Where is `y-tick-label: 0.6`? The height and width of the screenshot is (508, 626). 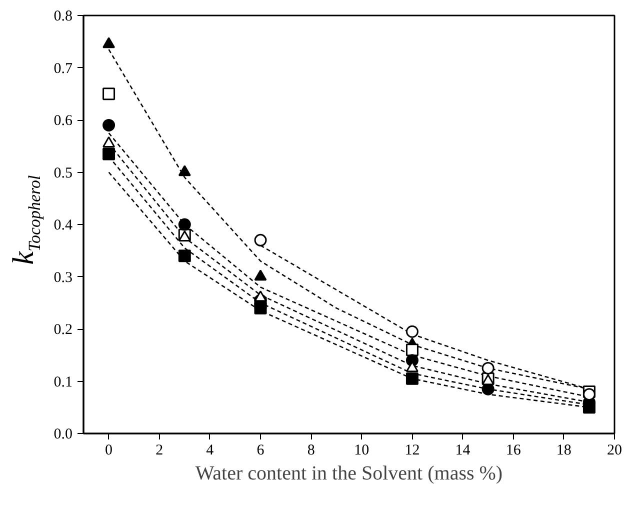 y-tick-label: 0.6 is located at coordinates (63, 121).